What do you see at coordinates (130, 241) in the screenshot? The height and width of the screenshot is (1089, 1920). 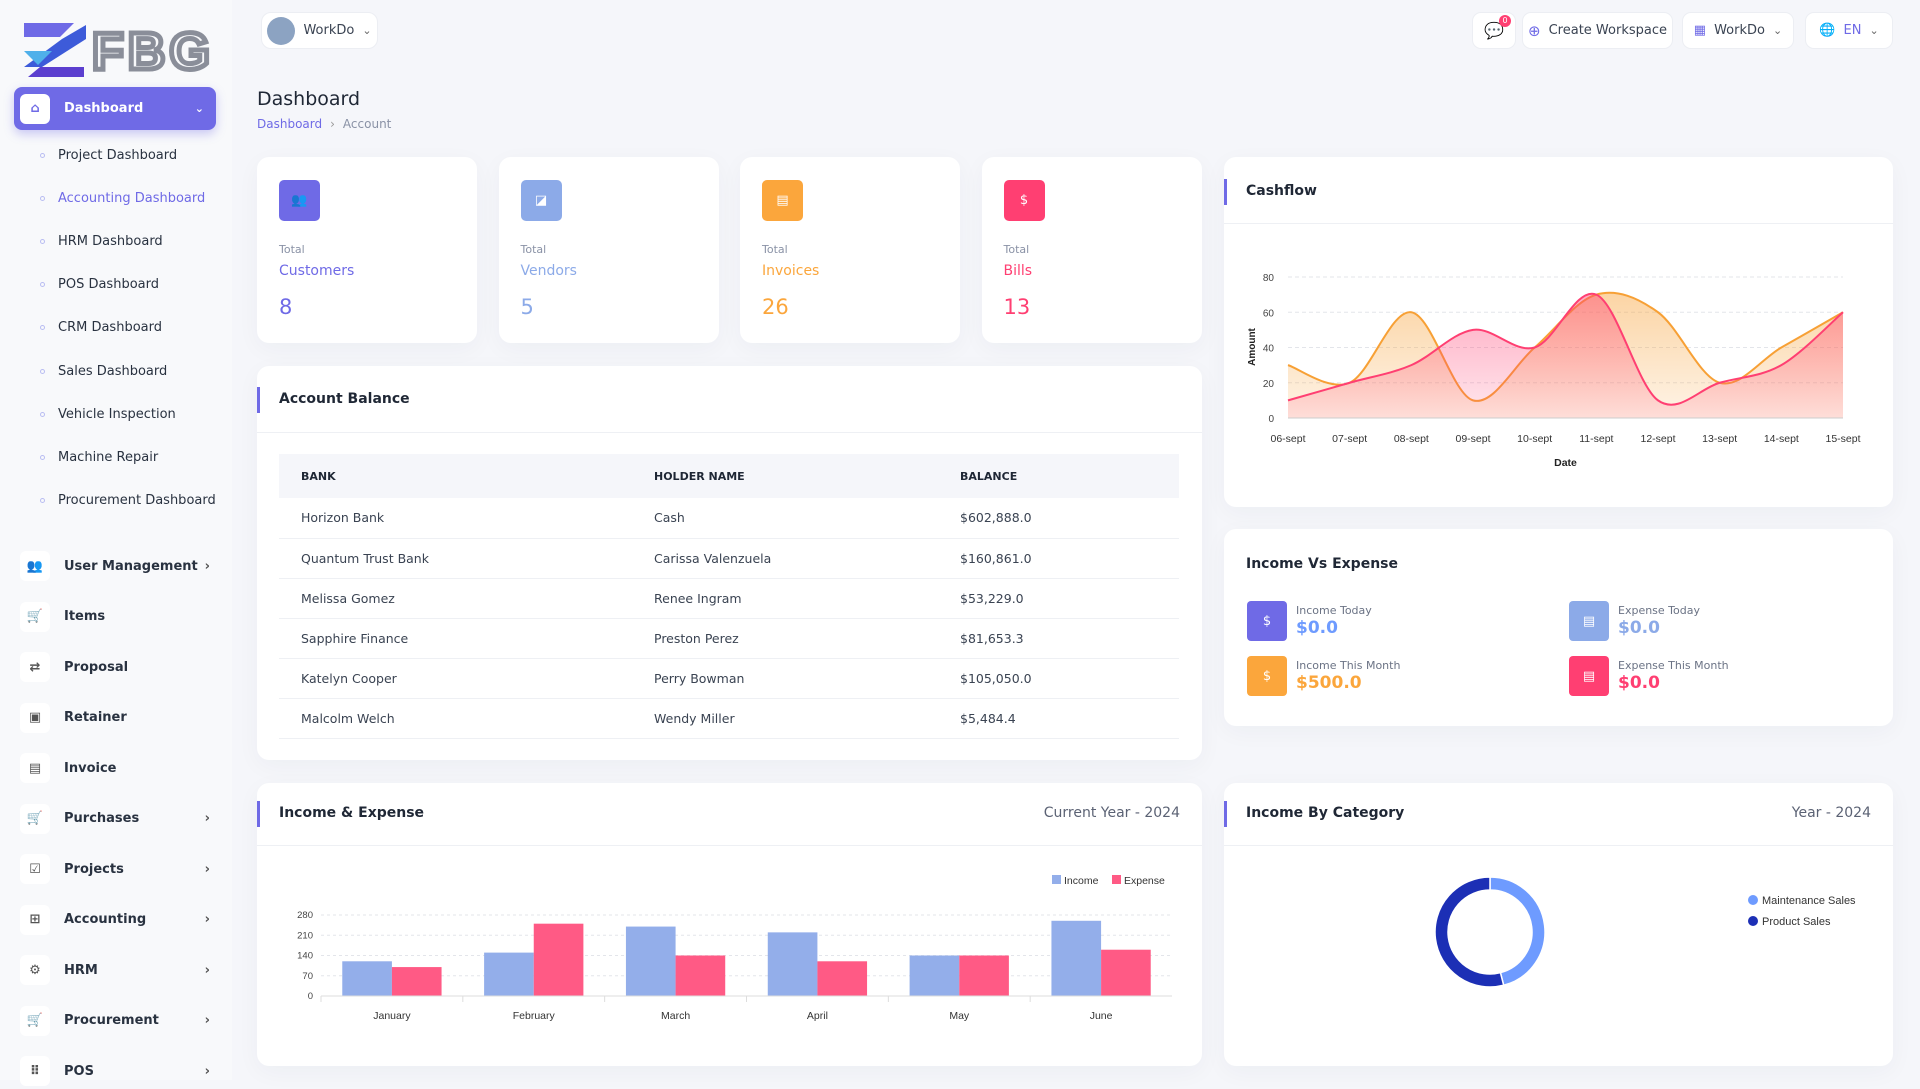 I see `sidebar-subitem: HRM Dashboard` at bounding box center [130, 241].